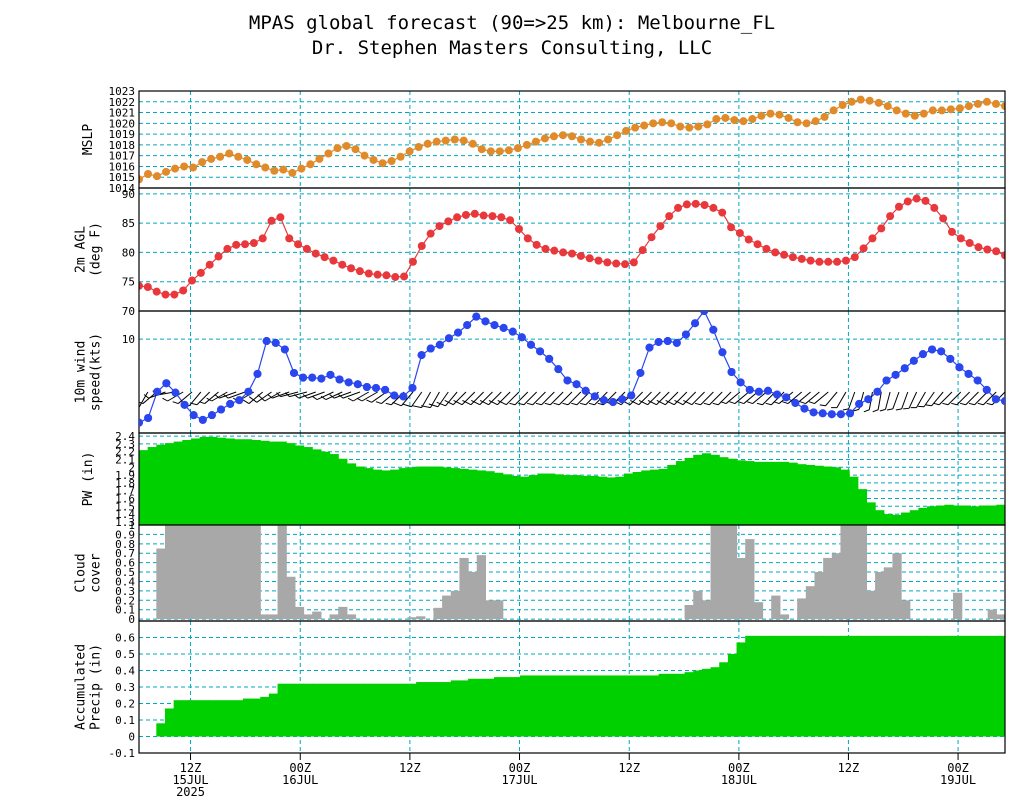 The image size is (1024, 800). What do you see at coordinates (81, 249) in the screenshot?
I see `y-axis-label: 2m AGL` at bounding box center [81, 249].